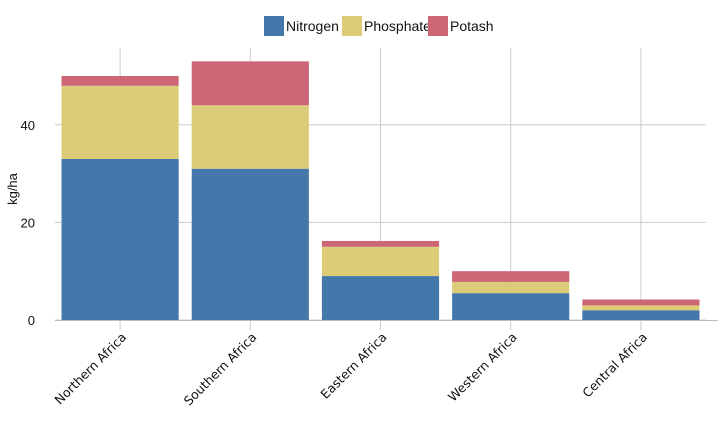 This screenshot has height=432, width=720. I want to click on y-tick-label: 20, so click(28, 222).